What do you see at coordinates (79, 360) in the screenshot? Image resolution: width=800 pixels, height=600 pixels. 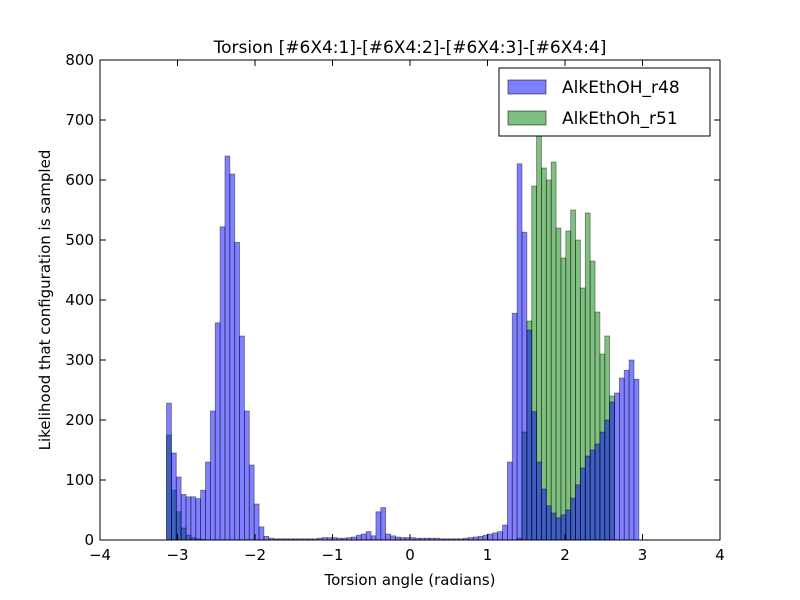 I see `y-tick-label: 300` at bounding box center [79, 360].